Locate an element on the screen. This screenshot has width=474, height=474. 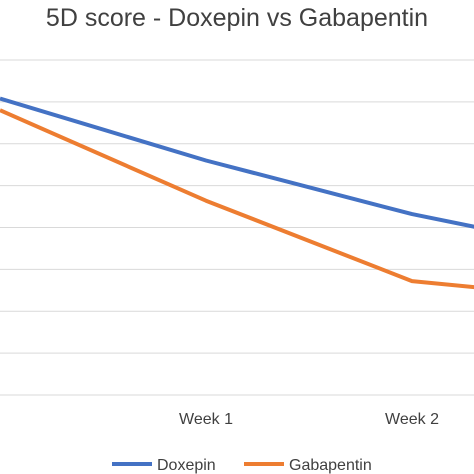
legend-label-doxepin: Doxepin is located at coordinates (186, 465).